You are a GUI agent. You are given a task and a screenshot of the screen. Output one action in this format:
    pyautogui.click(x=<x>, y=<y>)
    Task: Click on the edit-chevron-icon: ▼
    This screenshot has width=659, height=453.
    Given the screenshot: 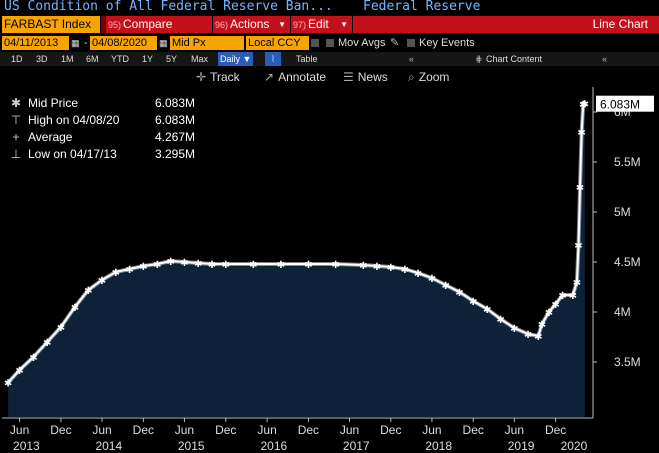 What is the action you would take?
    pyautogui.click(x=344, y=24)
    